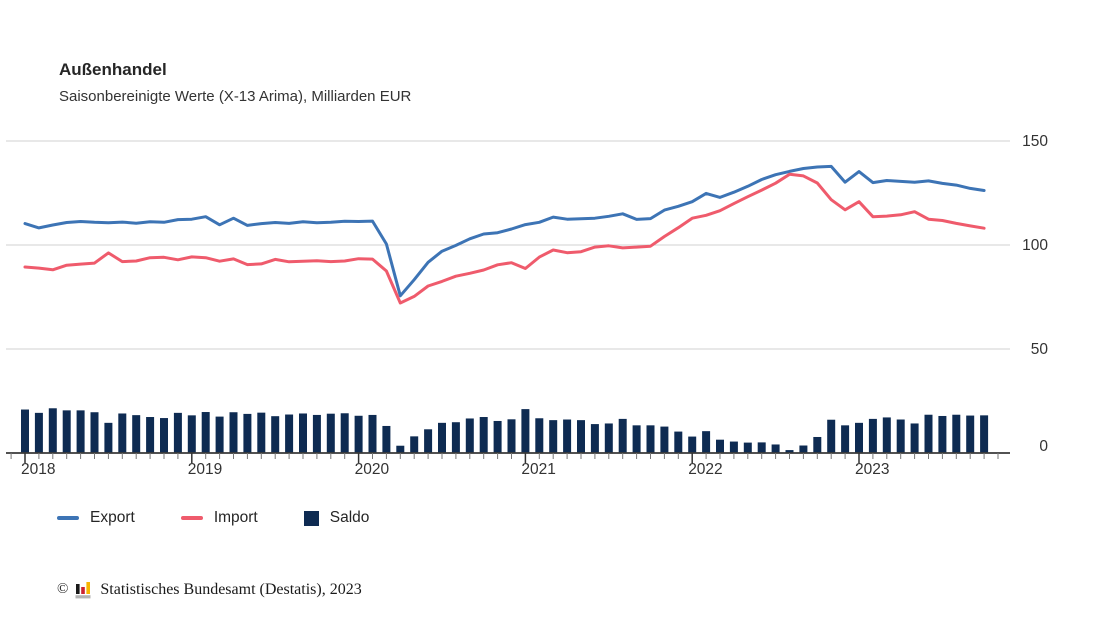 The width and height of the screenshot is (1108, 624). Describe the element at coordinates (872, 469) in the screenshot. I see `x-axis-year-label: 2023` at that location.